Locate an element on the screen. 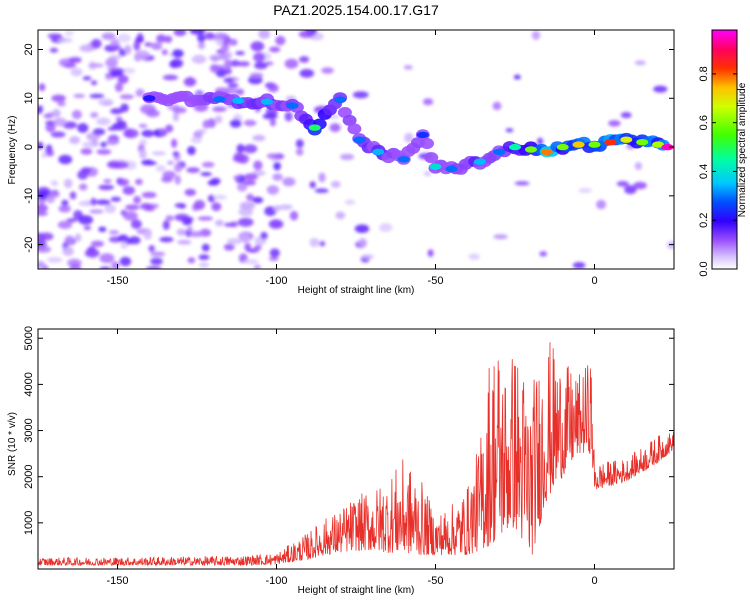 The width and height of the screenshot is (750, 600). y-tick-label: 1000 is located at coordinates (29, 523).